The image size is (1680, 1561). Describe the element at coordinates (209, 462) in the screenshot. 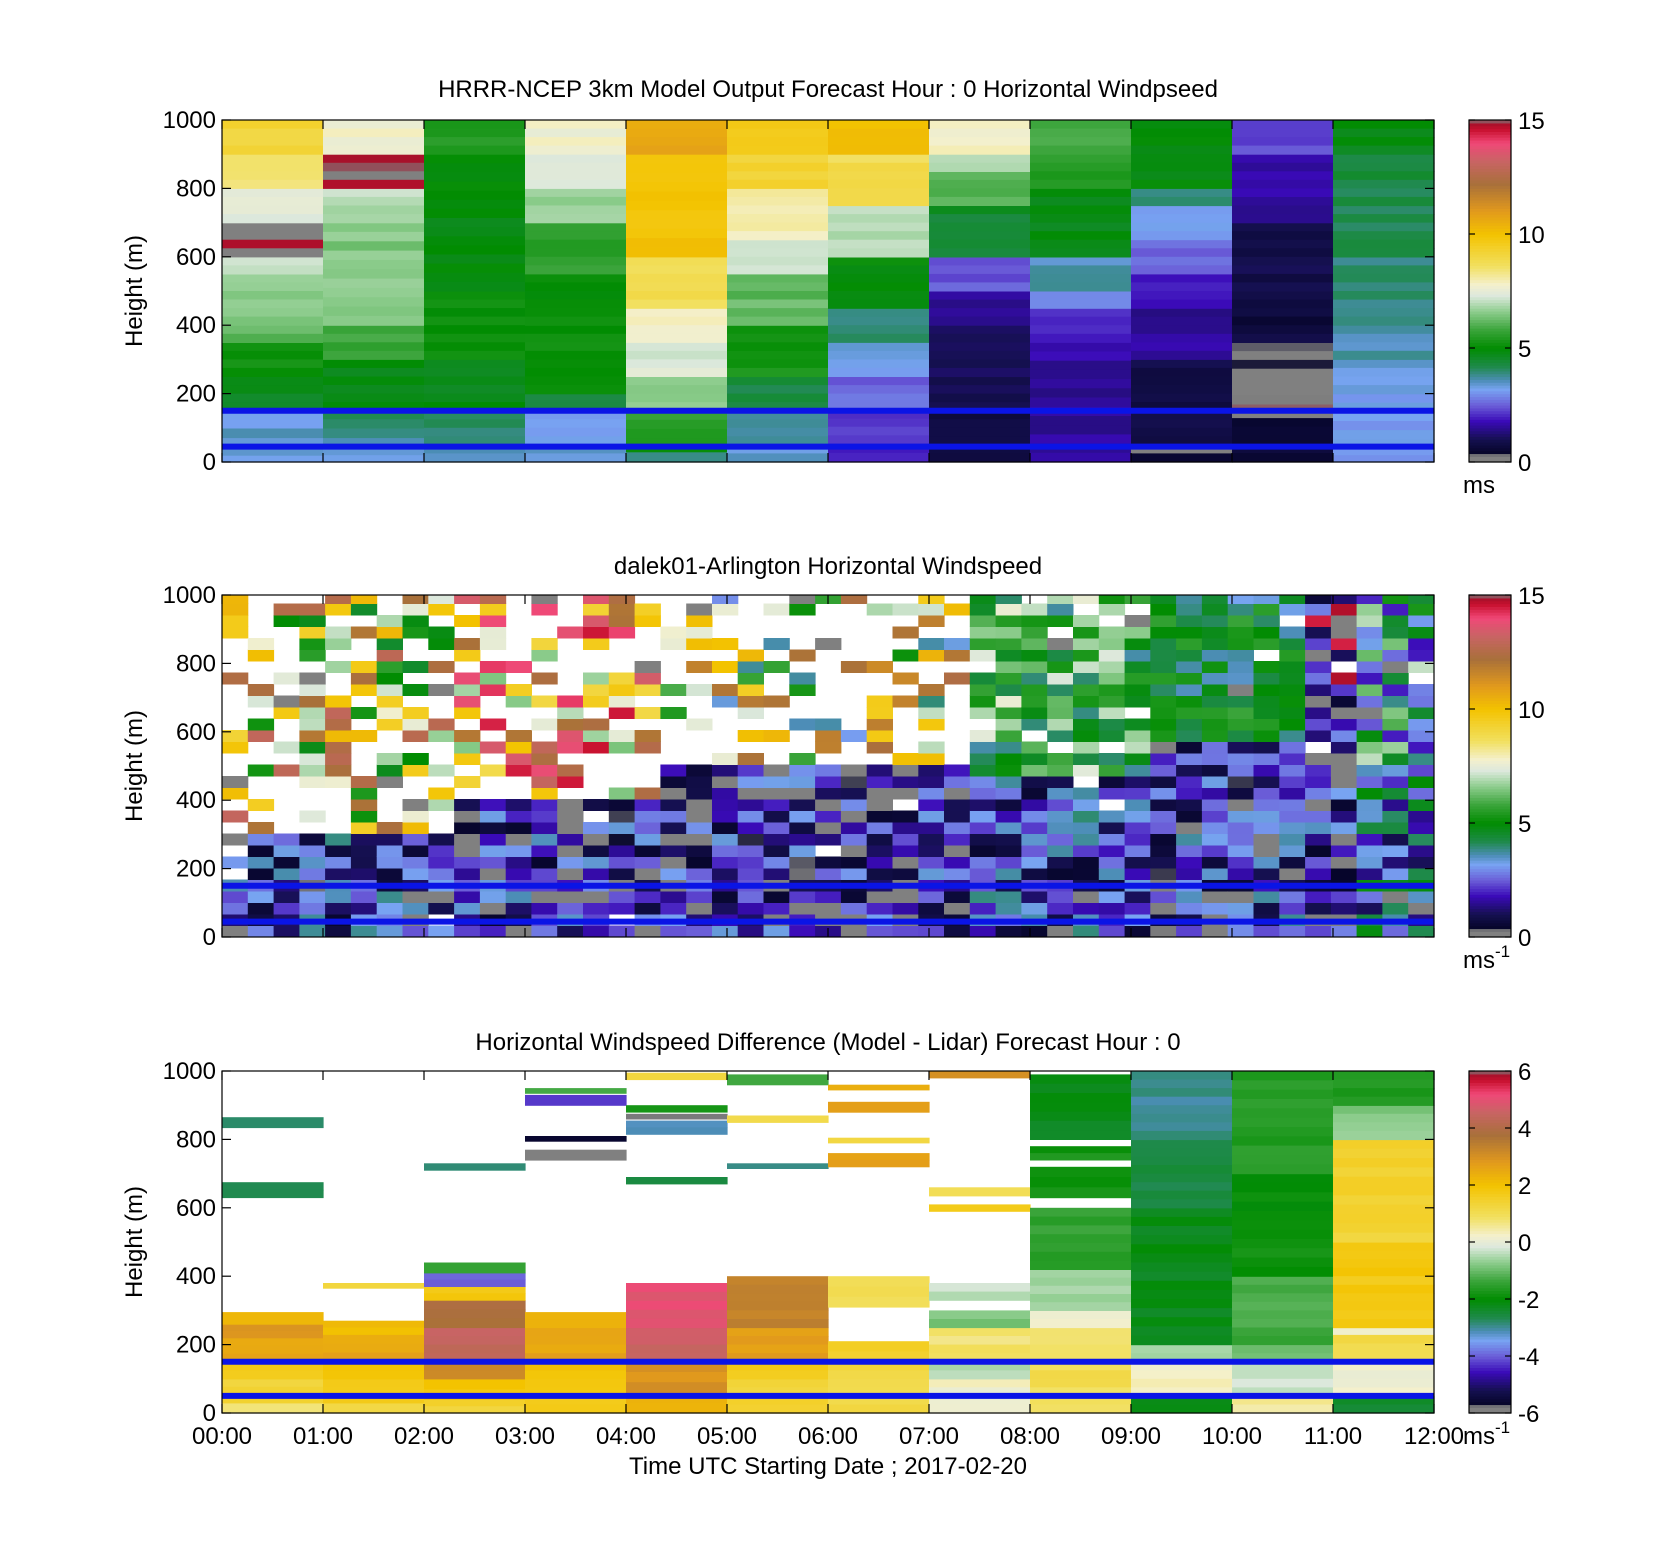

I see `y-tick-label: 0` at that location.